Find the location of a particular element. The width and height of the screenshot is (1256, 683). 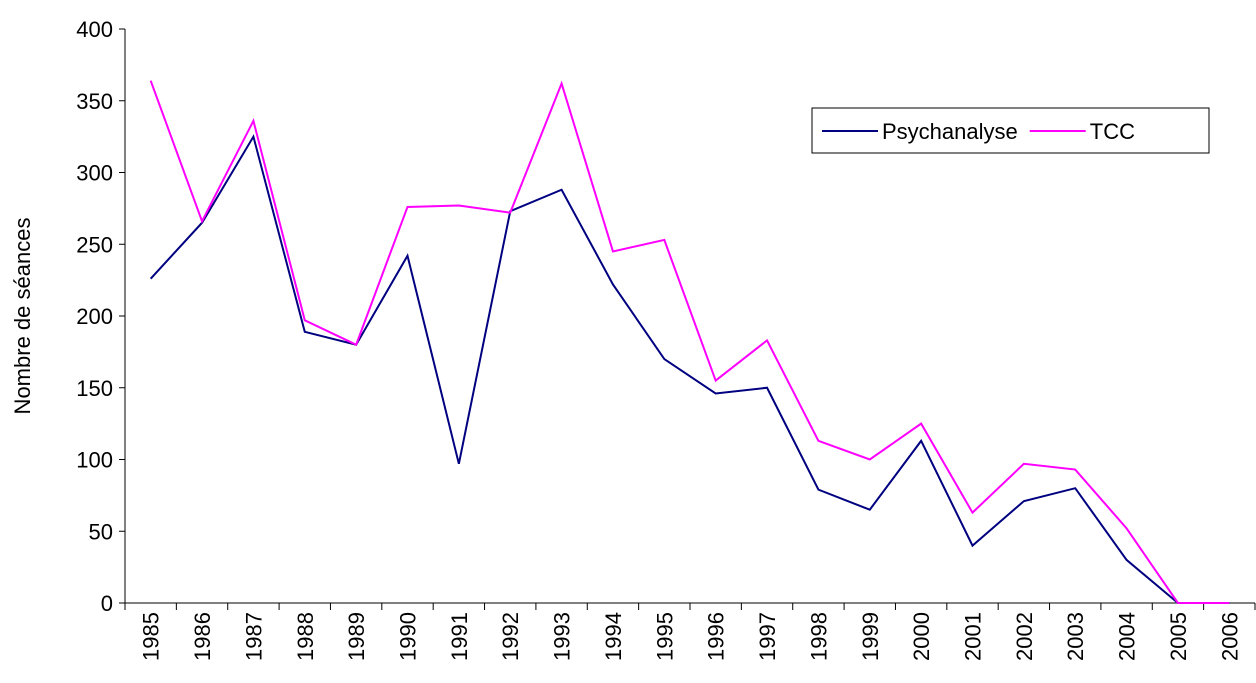

y-tick-label: 250 is located at coordinates (94, 244).